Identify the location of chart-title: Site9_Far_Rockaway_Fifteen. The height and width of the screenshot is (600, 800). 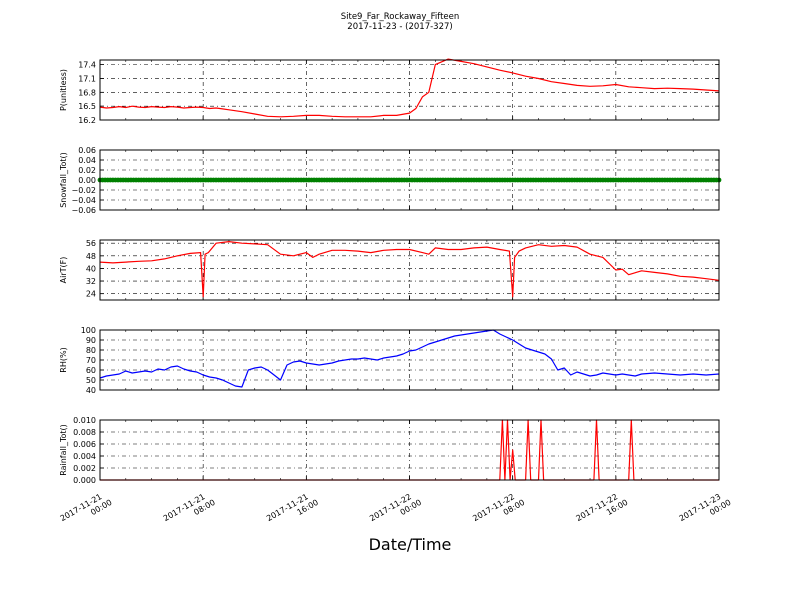
(400, 17).